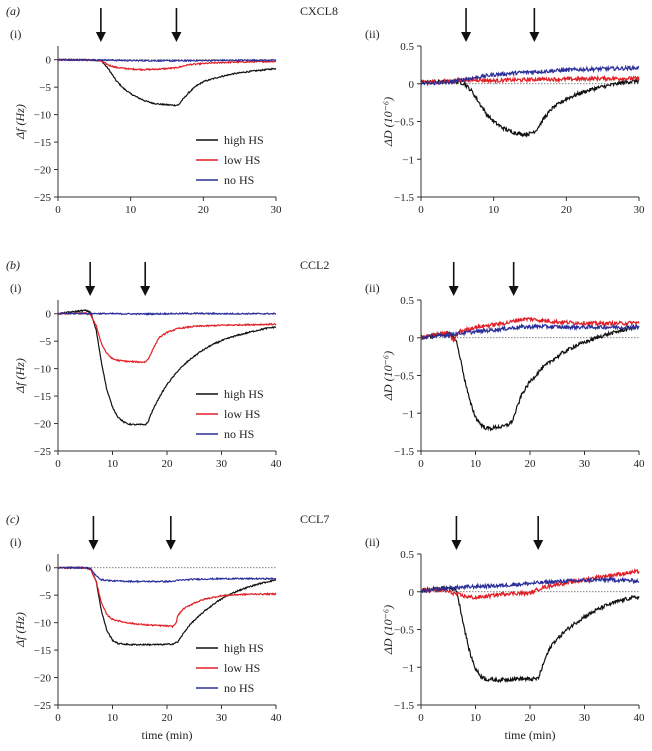  I want to click on chart-panel-1: (ii) 0.5 0 −0.5 −1 −1.5 0 10 20 30 ΔD (10⁻⁶), so click(505, 112).